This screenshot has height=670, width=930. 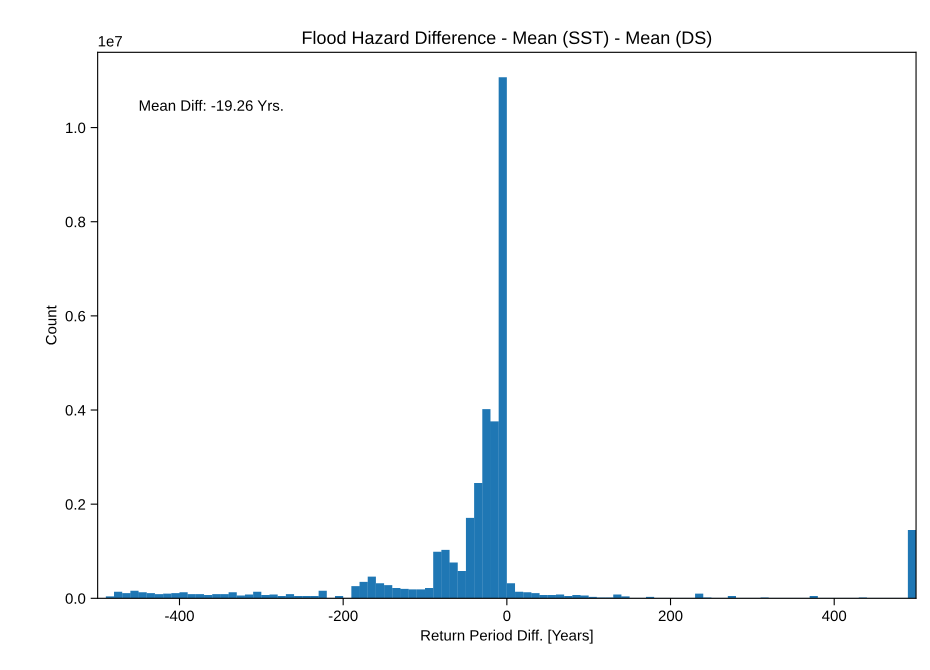 What do you see at coordinates (76, 504) in the screenshot?
I see `y-tick-label: 0.2` at bounding box center [76, 504].